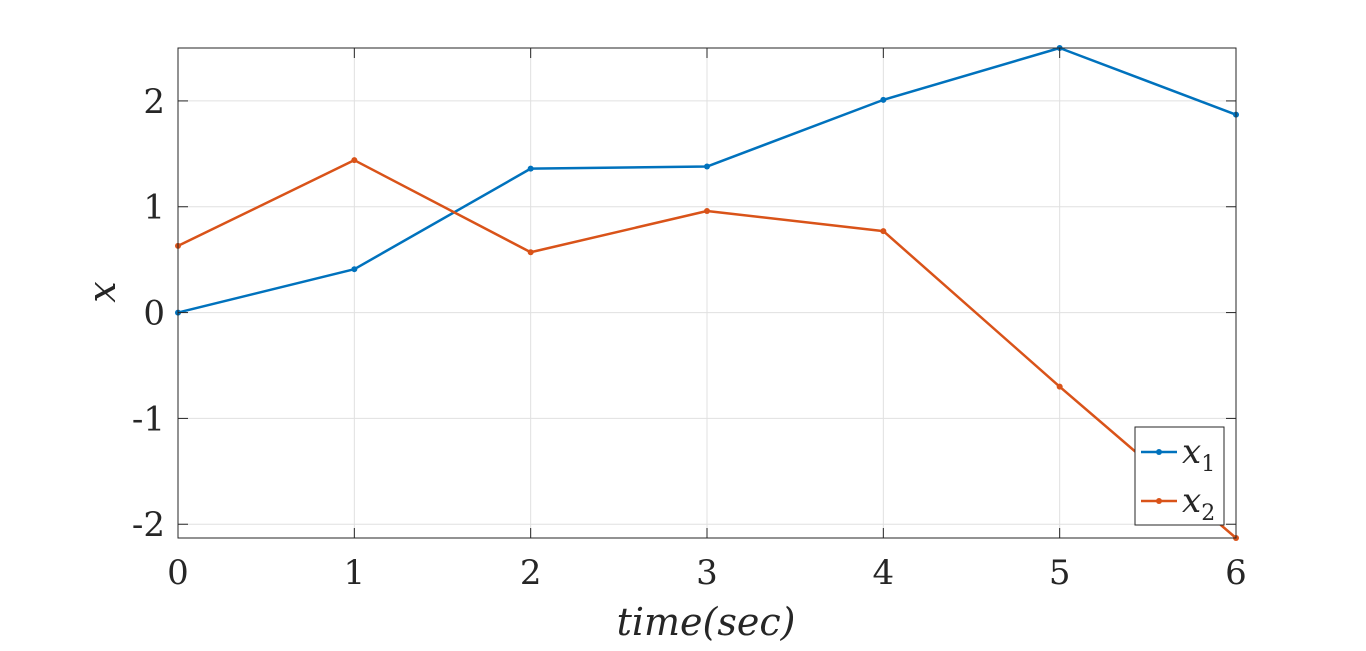 Image resolution: width=1366 pixels, height=651 pixels. Describe the element at coordinates (102, 291) in the screenshot. I see `y-axis-label: x` at that location.